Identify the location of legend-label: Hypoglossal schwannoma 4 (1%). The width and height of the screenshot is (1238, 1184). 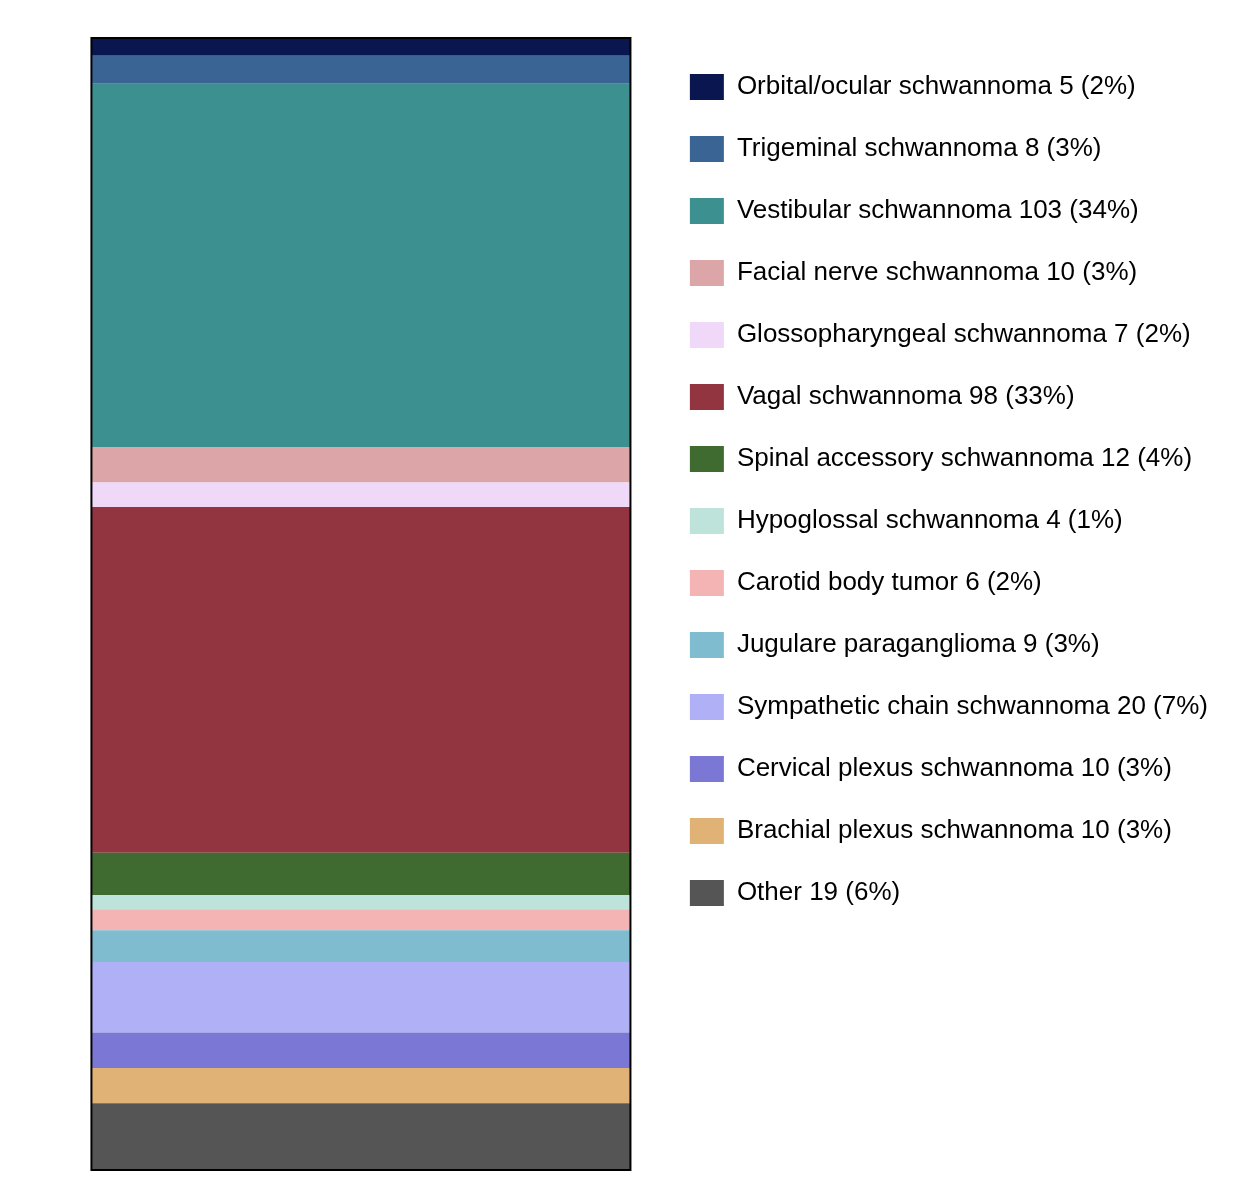
(929, 519).